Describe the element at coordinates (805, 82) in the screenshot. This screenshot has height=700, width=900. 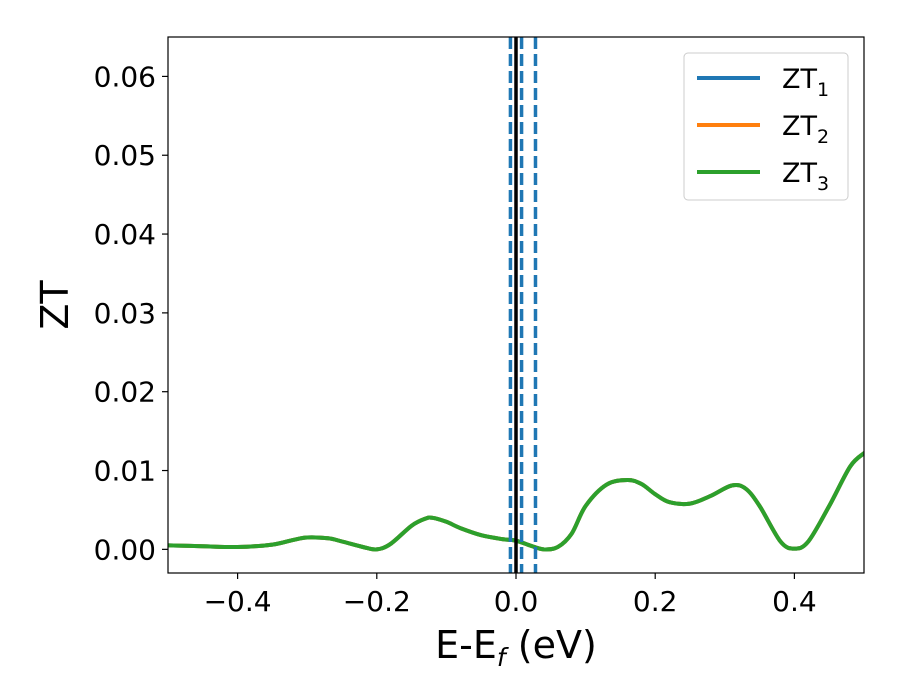
I see `legend-label-zt1: ZT1` at that location.